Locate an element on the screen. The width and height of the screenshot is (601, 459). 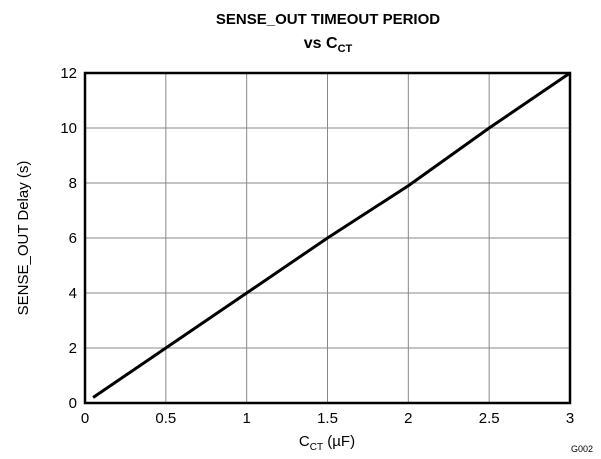
x-label-unit: (µF) is located at coordinates (339, 441).